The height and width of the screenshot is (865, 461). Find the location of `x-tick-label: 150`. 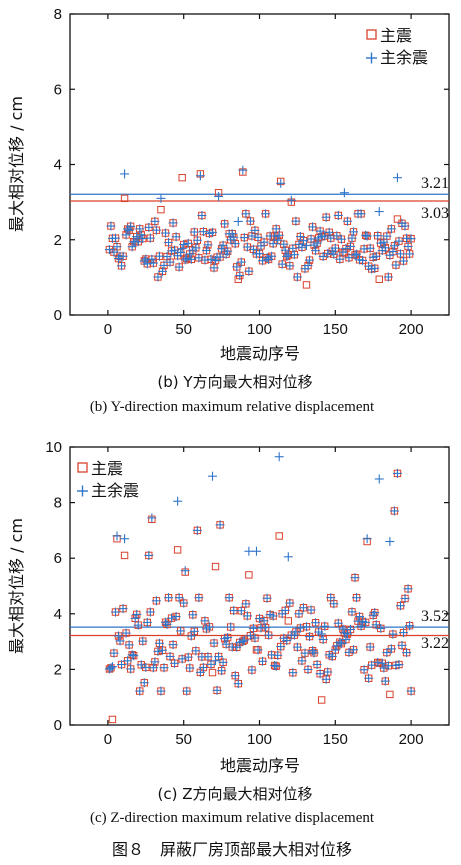

x-tick-label: 150 is located at coordinates (335, 329).